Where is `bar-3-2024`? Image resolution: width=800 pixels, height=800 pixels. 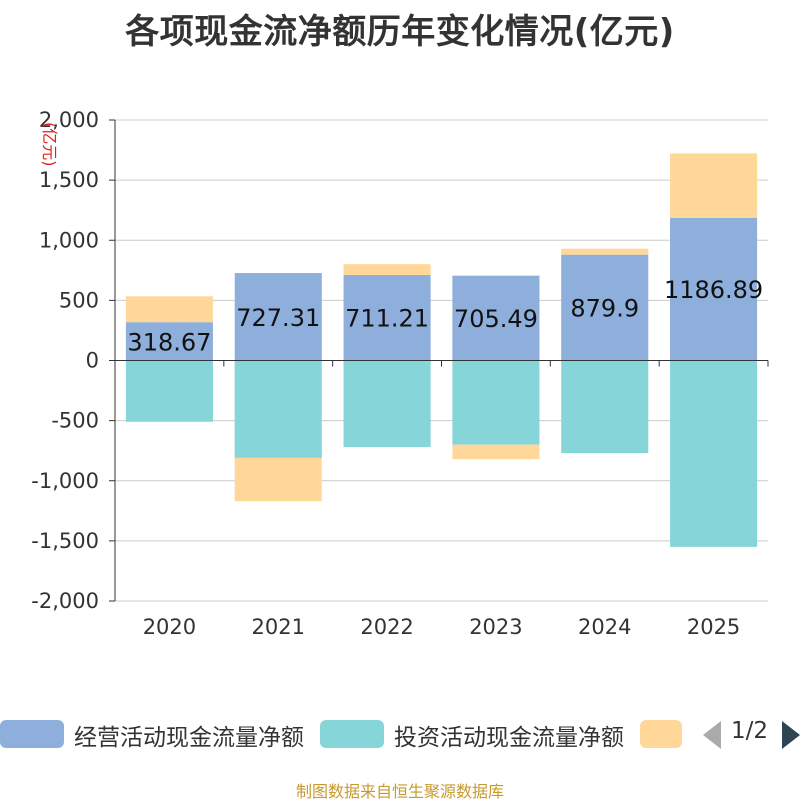
bar-3-2024 is located at coordinates (605, 251).